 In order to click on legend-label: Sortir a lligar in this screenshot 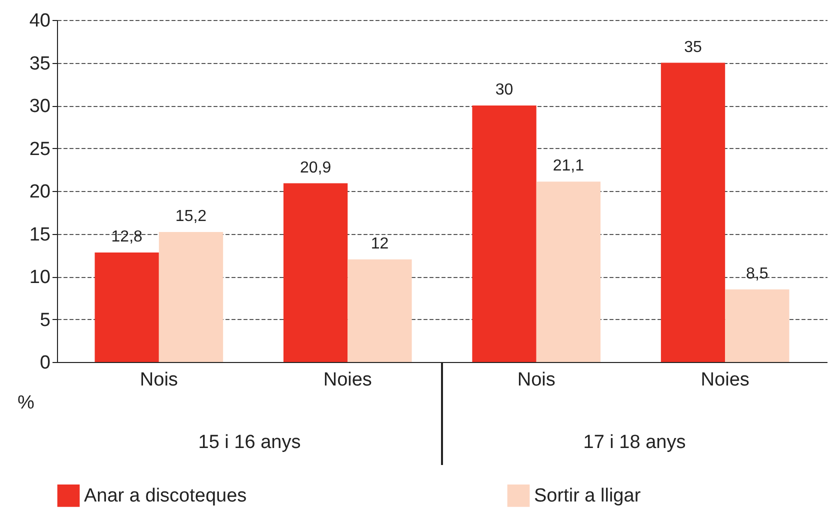, I will do `click(588, 496)`.